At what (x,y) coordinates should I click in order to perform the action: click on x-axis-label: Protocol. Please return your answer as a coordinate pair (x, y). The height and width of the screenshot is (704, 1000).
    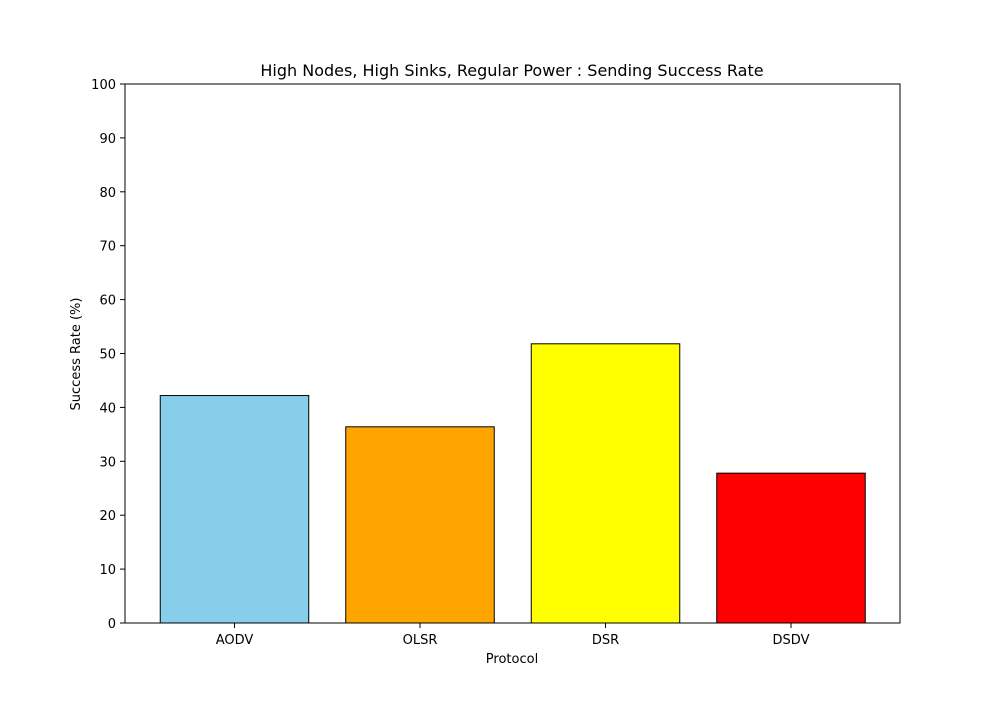
    Looking at the image, I should click on (512, 659).